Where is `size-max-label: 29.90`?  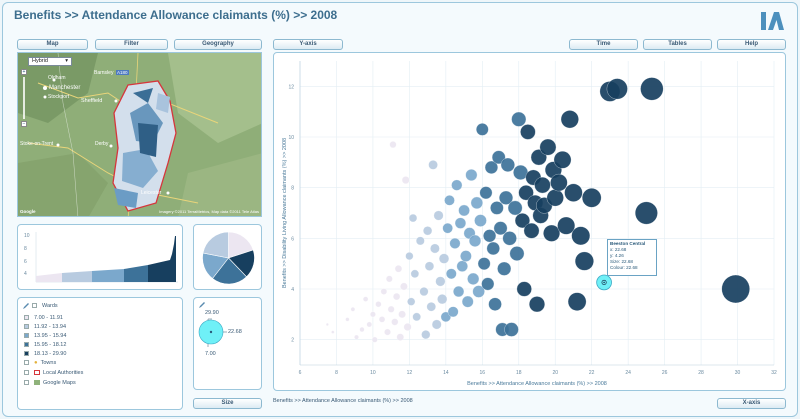
size-max-label: 29.90 is located at coordinates (212, 313).